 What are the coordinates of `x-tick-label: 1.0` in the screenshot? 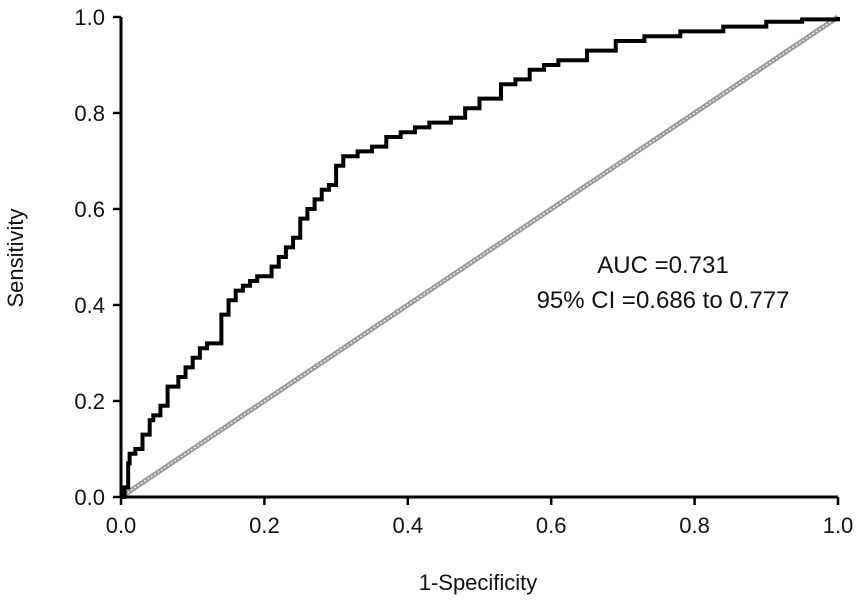 It's located at (838, 525).